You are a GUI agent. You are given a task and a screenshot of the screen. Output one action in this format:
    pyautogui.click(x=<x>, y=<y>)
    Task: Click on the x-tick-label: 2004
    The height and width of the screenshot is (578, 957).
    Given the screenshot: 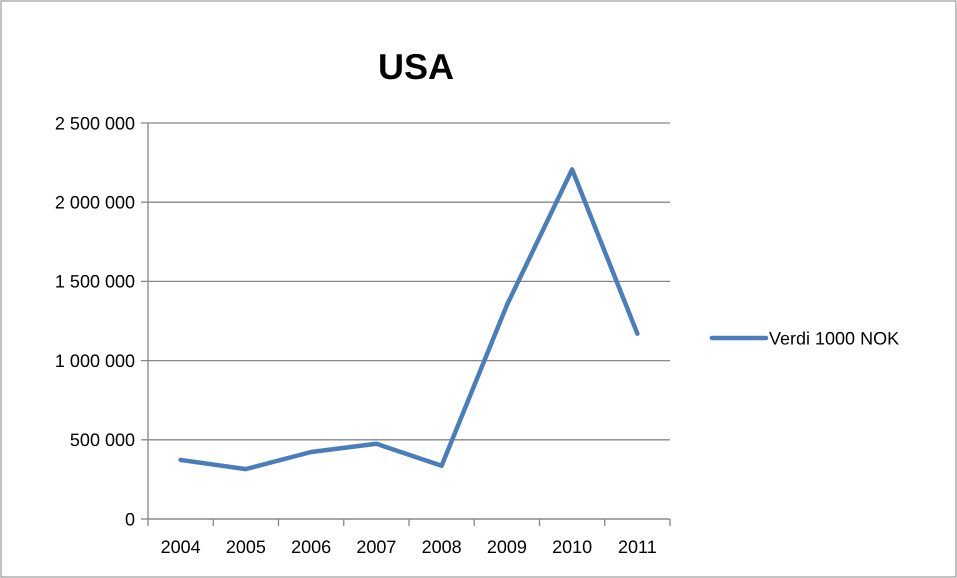 What is the action you would take?
    pyautogui.click(x=180, y=547)
    